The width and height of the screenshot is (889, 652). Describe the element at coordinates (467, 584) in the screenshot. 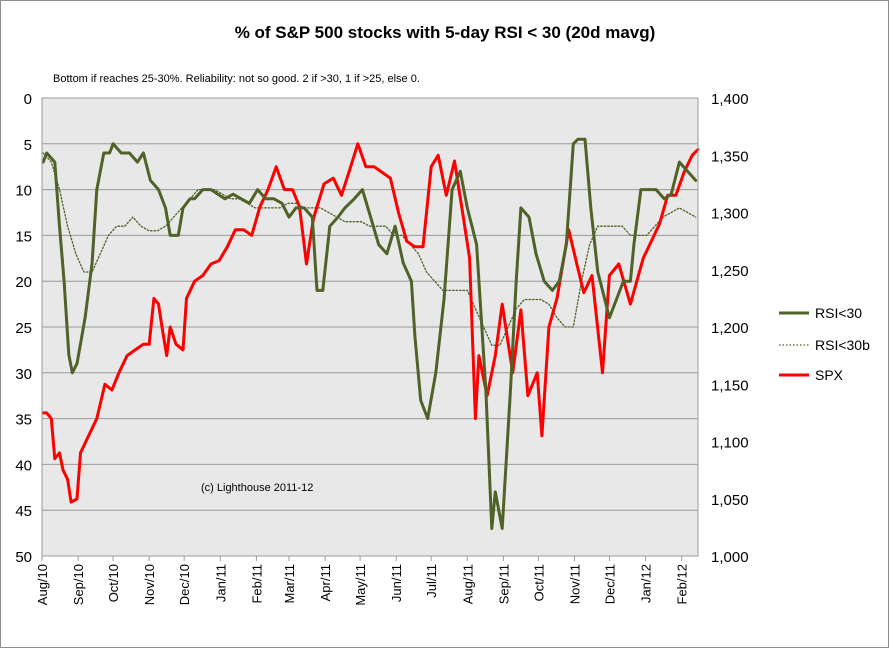

I see `x-tick-label: Aug/11` at that location.